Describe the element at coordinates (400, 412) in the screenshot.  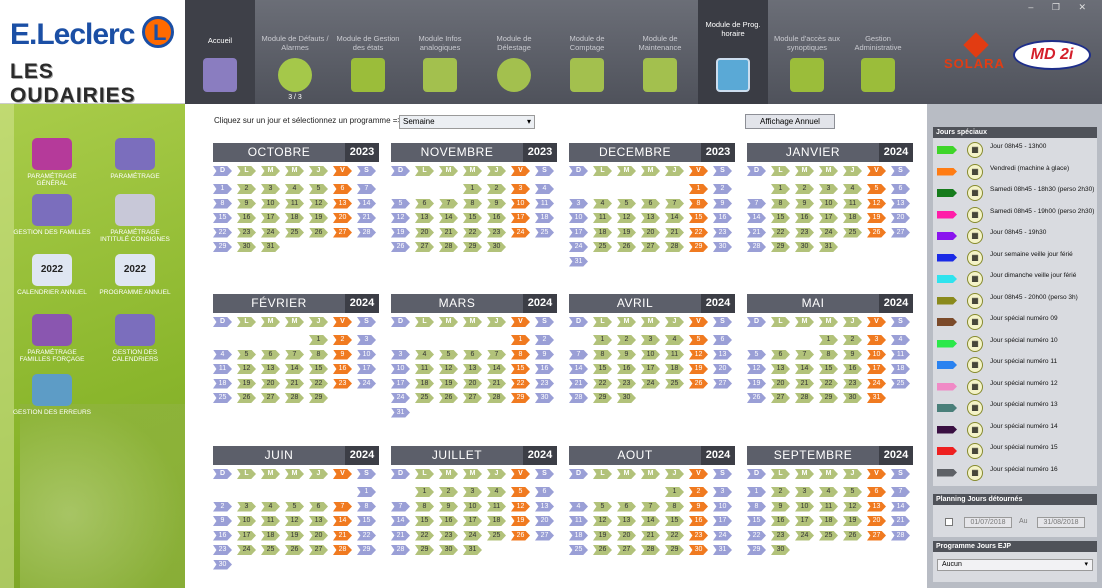
I see `calendar-day: 31` at that location.